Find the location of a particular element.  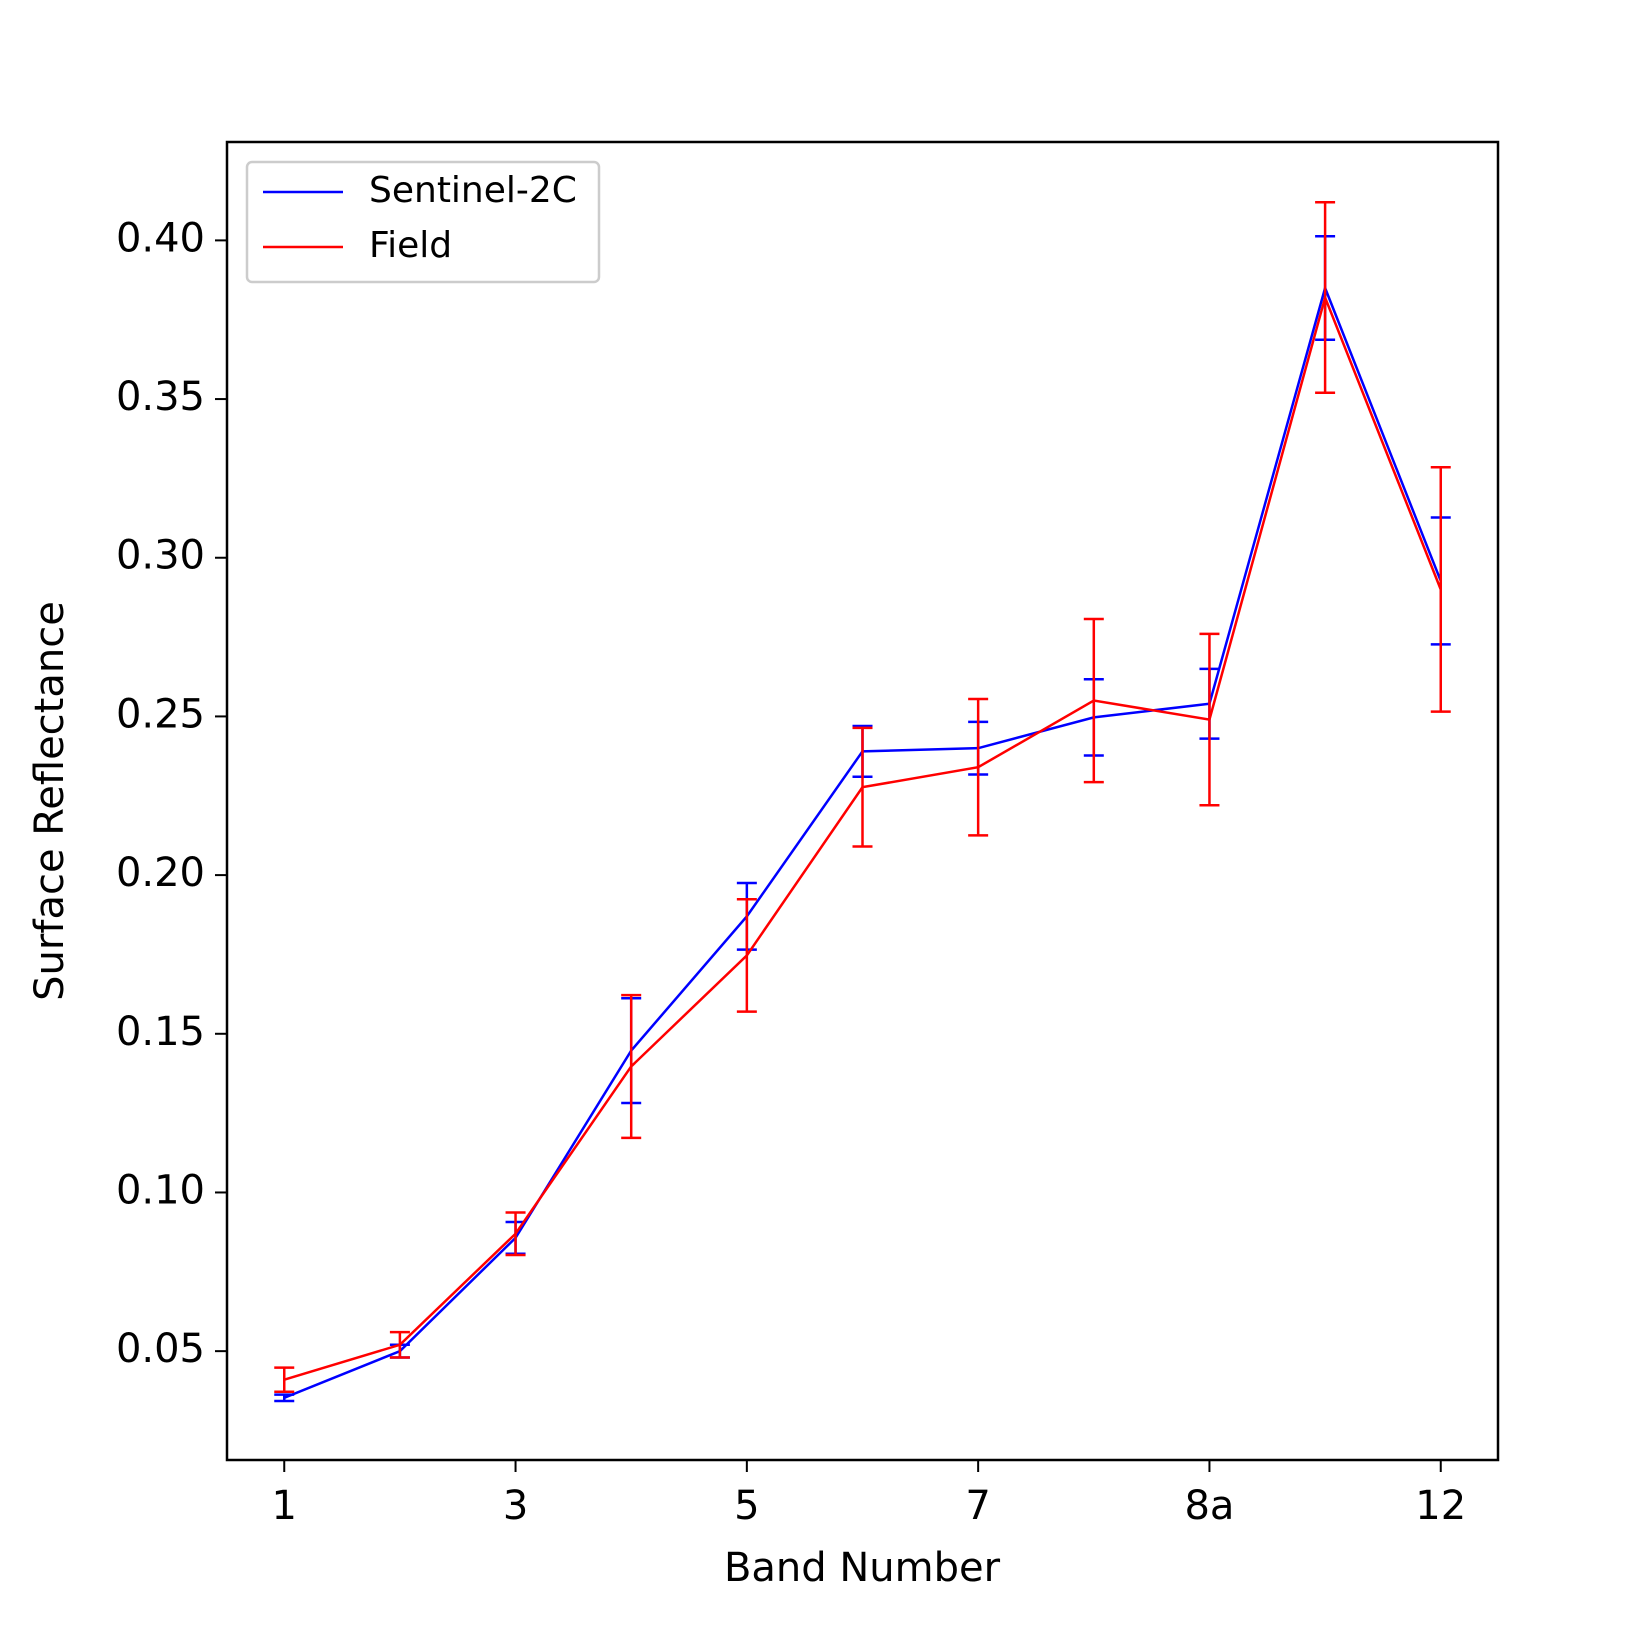

y-tick-label: 0.40 is located at coordinates (160, 238).